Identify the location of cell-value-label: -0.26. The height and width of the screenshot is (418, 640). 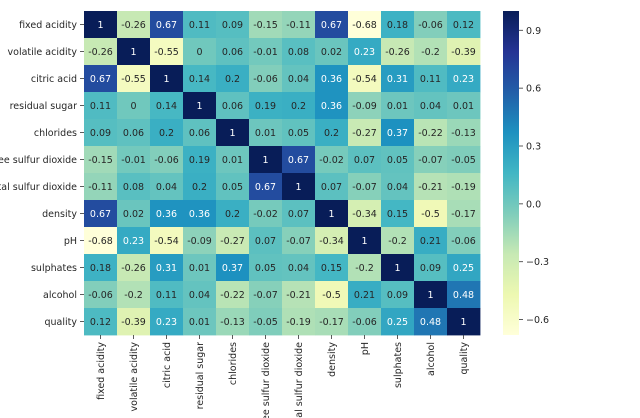
(133, 268).